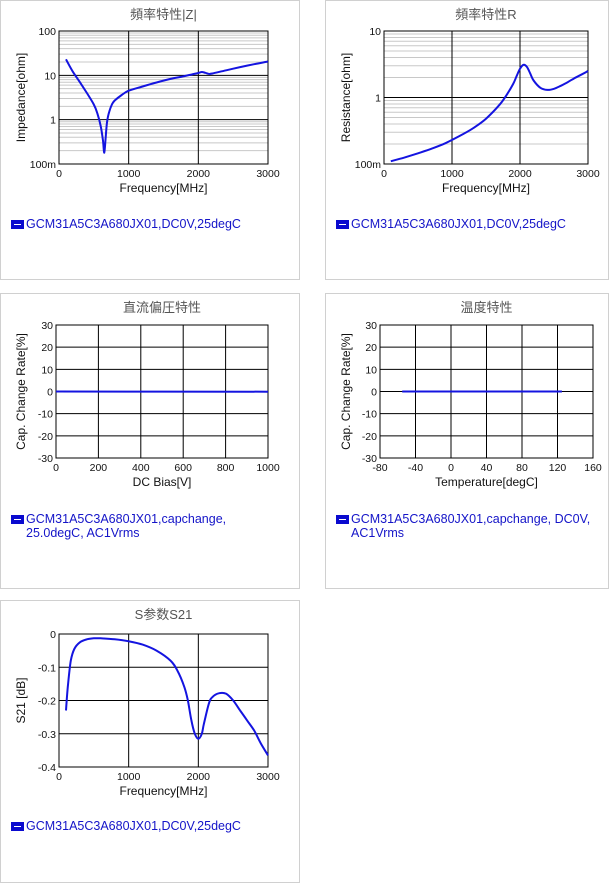 This screenshot has width=611, height=884. What do you see at coordinates (21, 700) in the screenshot?
I see `y-axis-label: S21 [dB]` at bounding box center [21, 700].